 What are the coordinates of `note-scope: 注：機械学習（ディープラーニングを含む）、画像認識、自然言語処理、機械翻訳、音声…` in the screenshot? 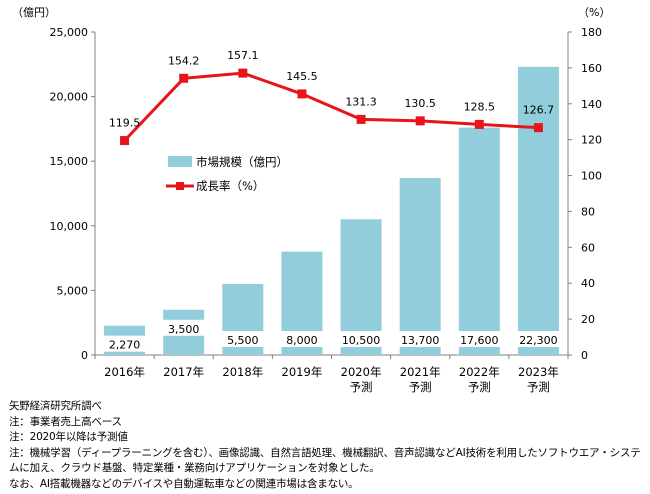 It's located at (325, 460).